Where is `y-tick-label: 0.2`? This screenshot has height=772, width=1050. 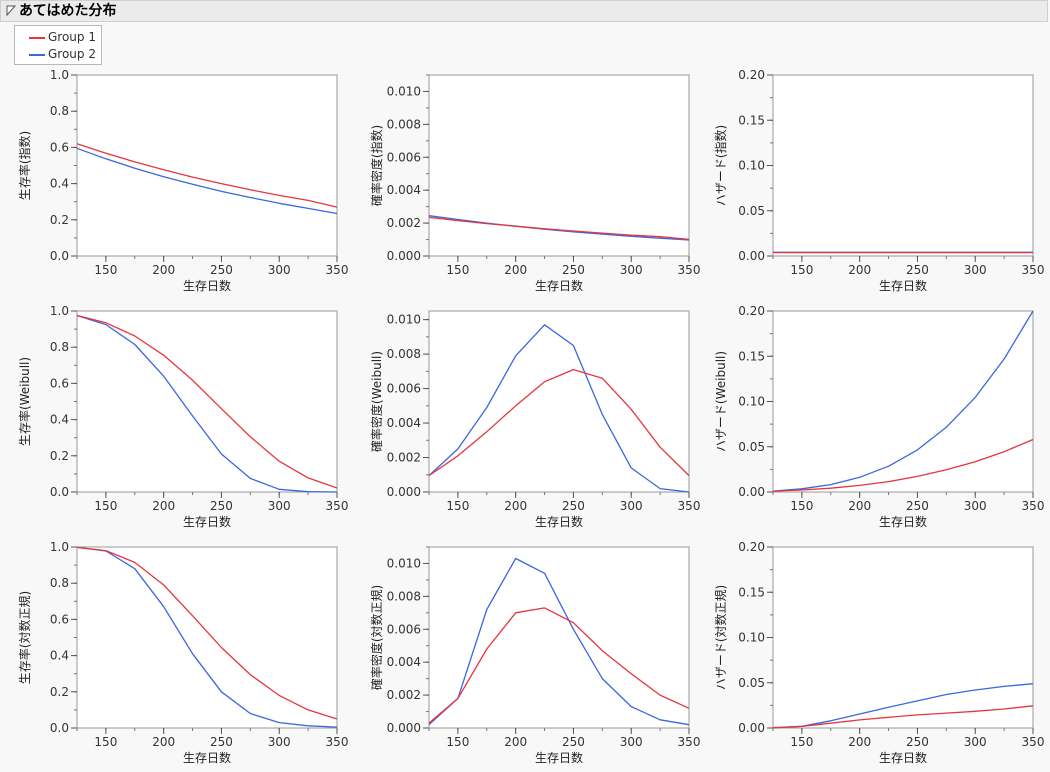
y-tick-label: 0.2 is located at coordinates (59, 456).